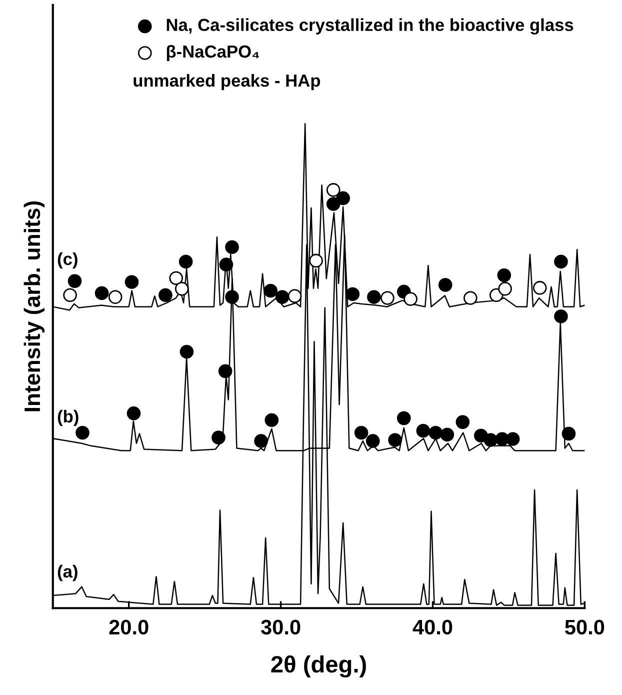 Image resolution: width=622 pixels, height=695 pixels. Describe the element at coordinates (213, 53) in the screenshot. I see `legend-label: β-NaCaPO₄` at that location.